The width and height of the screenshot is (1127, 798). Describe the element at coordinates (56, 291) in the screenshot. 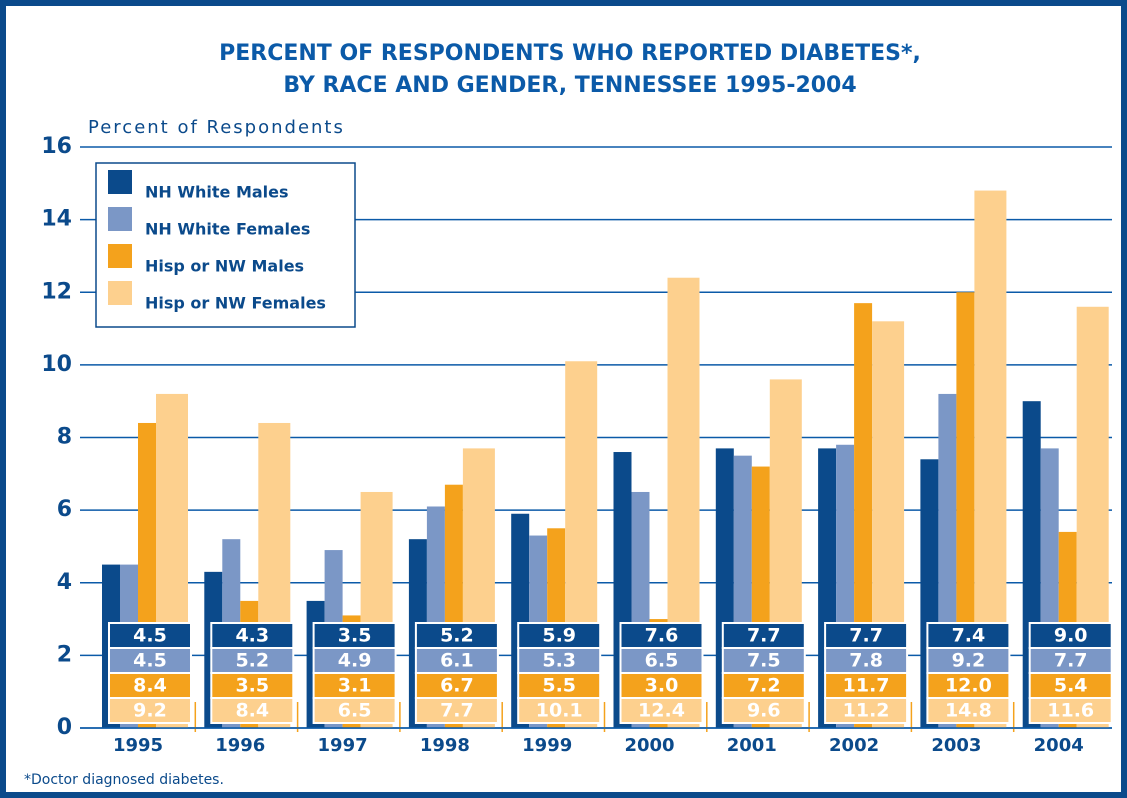

I see `y-tick-label: 12` at that location.